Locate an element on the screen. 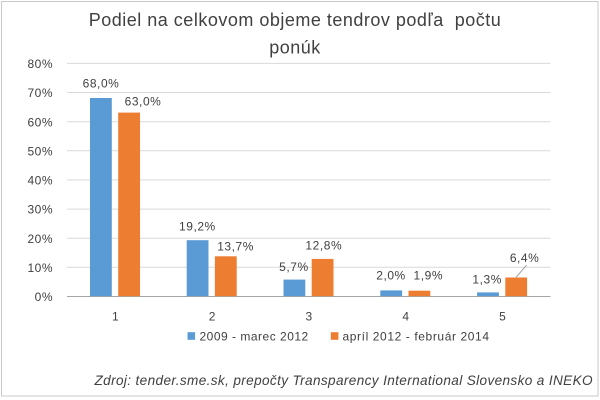 The width and height of the screenshot is (600, 400). svg-text: ponúk is located at coordinates (295, 47).